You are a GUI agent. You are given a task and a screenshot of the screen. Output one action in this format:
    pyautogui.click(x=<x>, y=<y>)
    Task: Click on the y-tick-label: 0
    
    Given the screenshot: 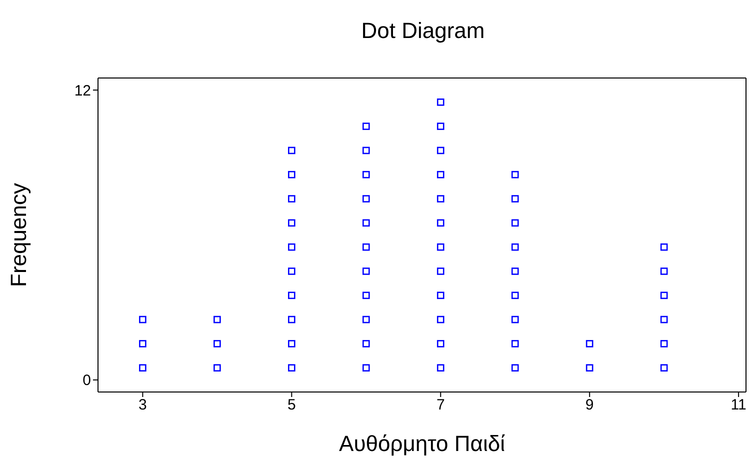 What is the action you would take?
    pyautogui.click(x=86, y=381)
    